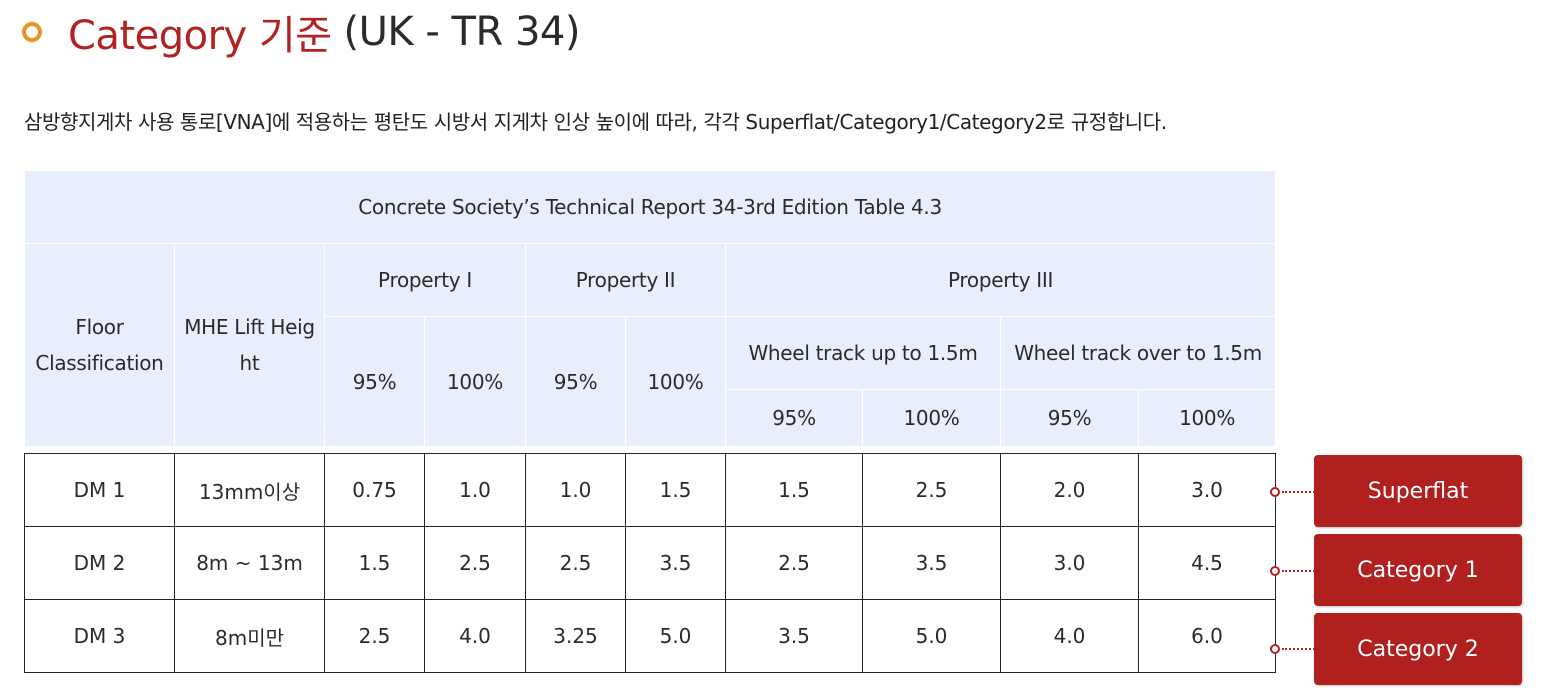 The width and height of the screenshot is (1544, 696). What do you see at coordinates (99, 636) in the screenshot?
I see `table-cell: DM 3` at bounding box center [99, 636].